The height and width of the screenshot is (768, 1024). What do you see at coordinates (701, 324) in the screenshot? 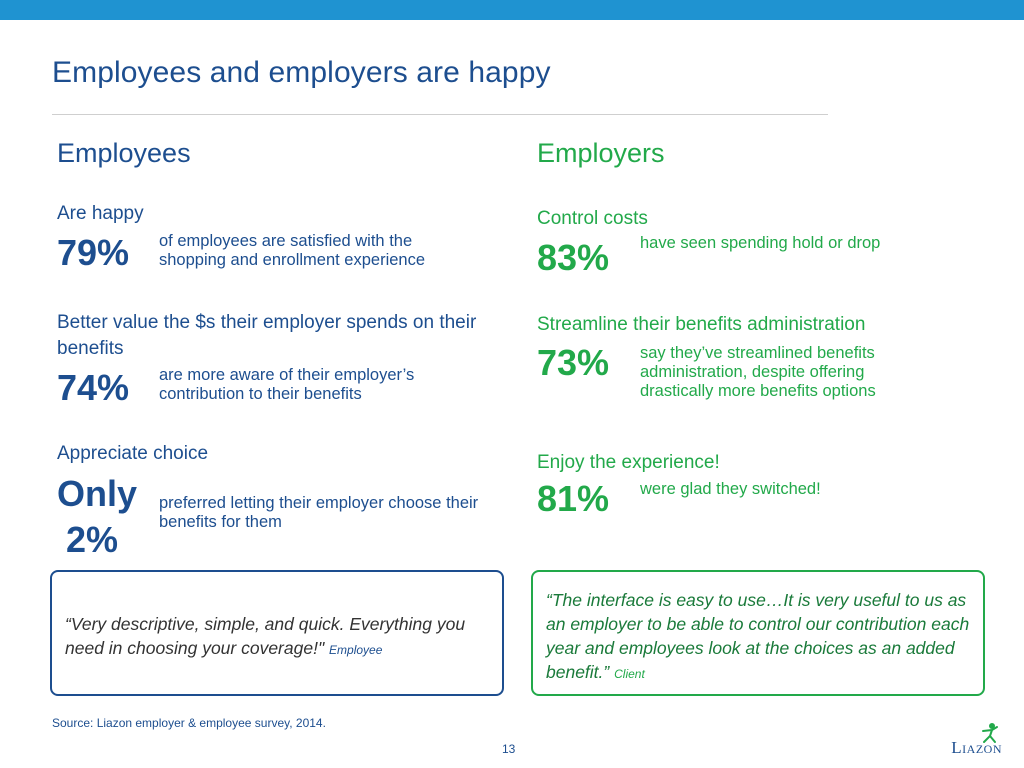
I see `employers-item-2-subtitle: Streamline their benefits administration` at bounding box center [701, 324].